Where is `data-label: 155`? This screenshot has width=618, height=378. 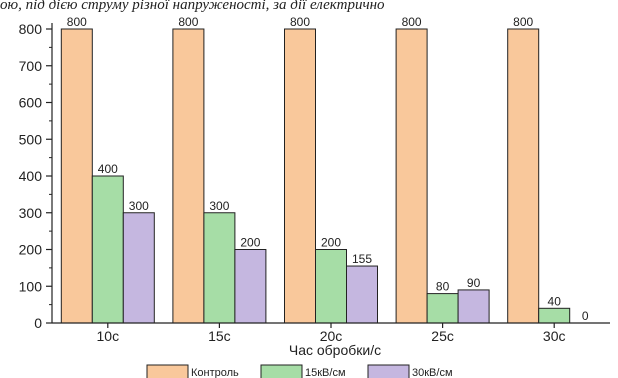
data-label: 155 is located at coordinates (362, 259).